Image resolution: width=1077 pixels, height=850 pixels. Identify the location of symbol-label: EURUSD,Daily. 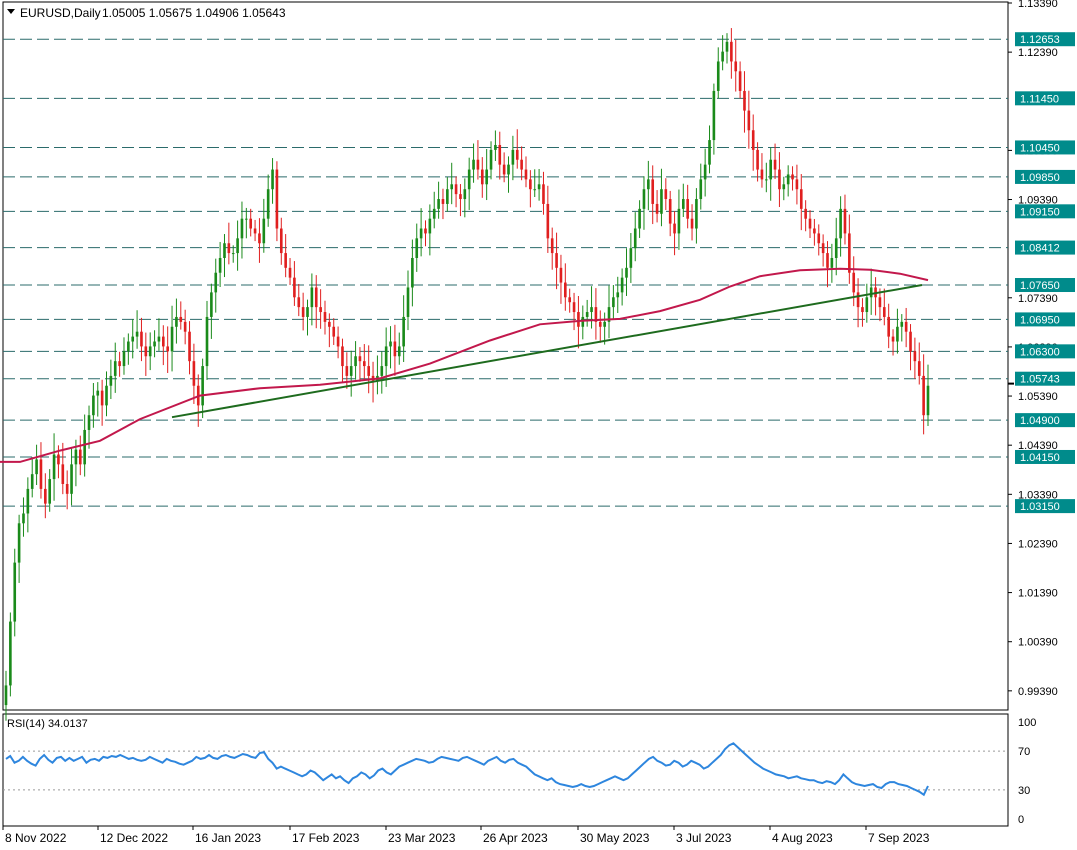
(60, 13).